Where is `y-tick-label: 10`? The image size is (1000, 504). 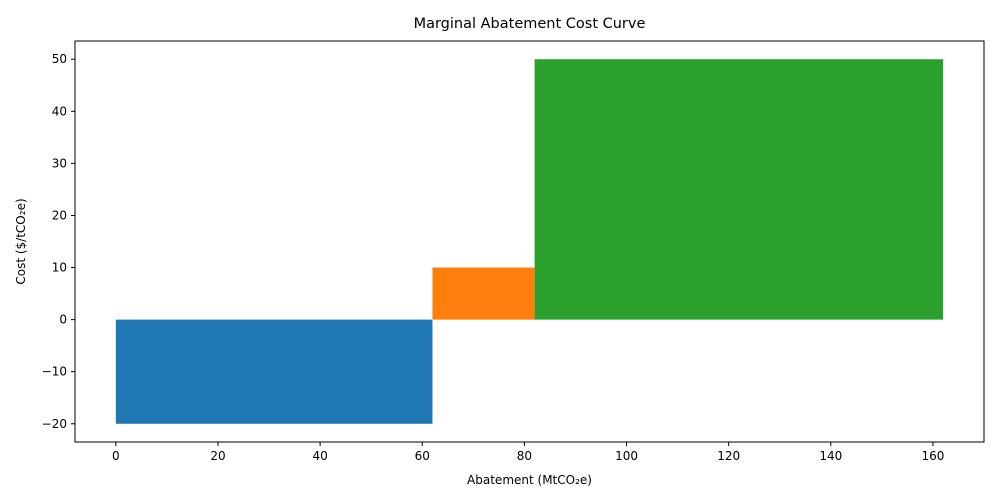
y-tick-label: 10 is located at coordinates (59, 268).